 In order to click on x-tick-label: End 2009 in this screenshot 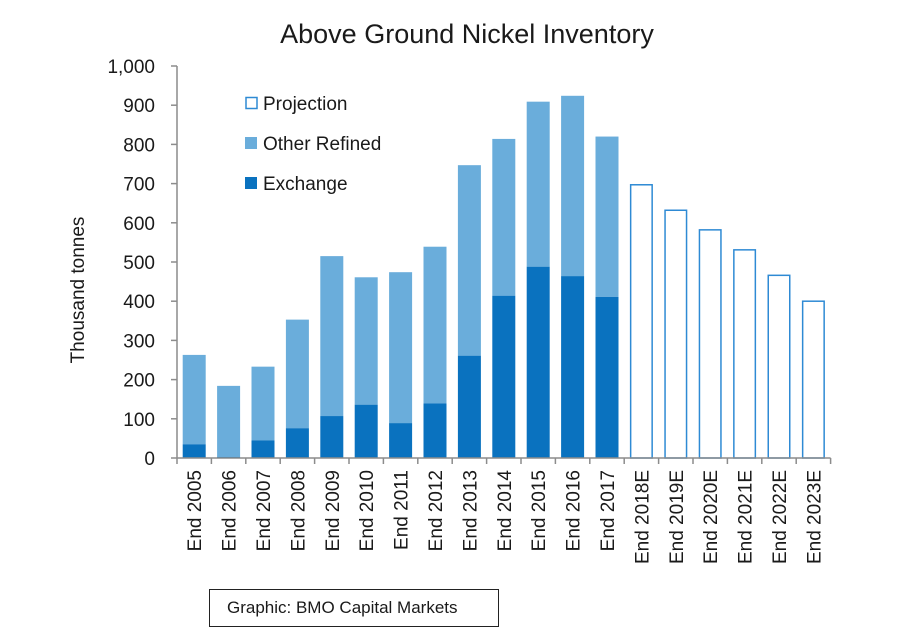, I will do `click(333, 510)`.